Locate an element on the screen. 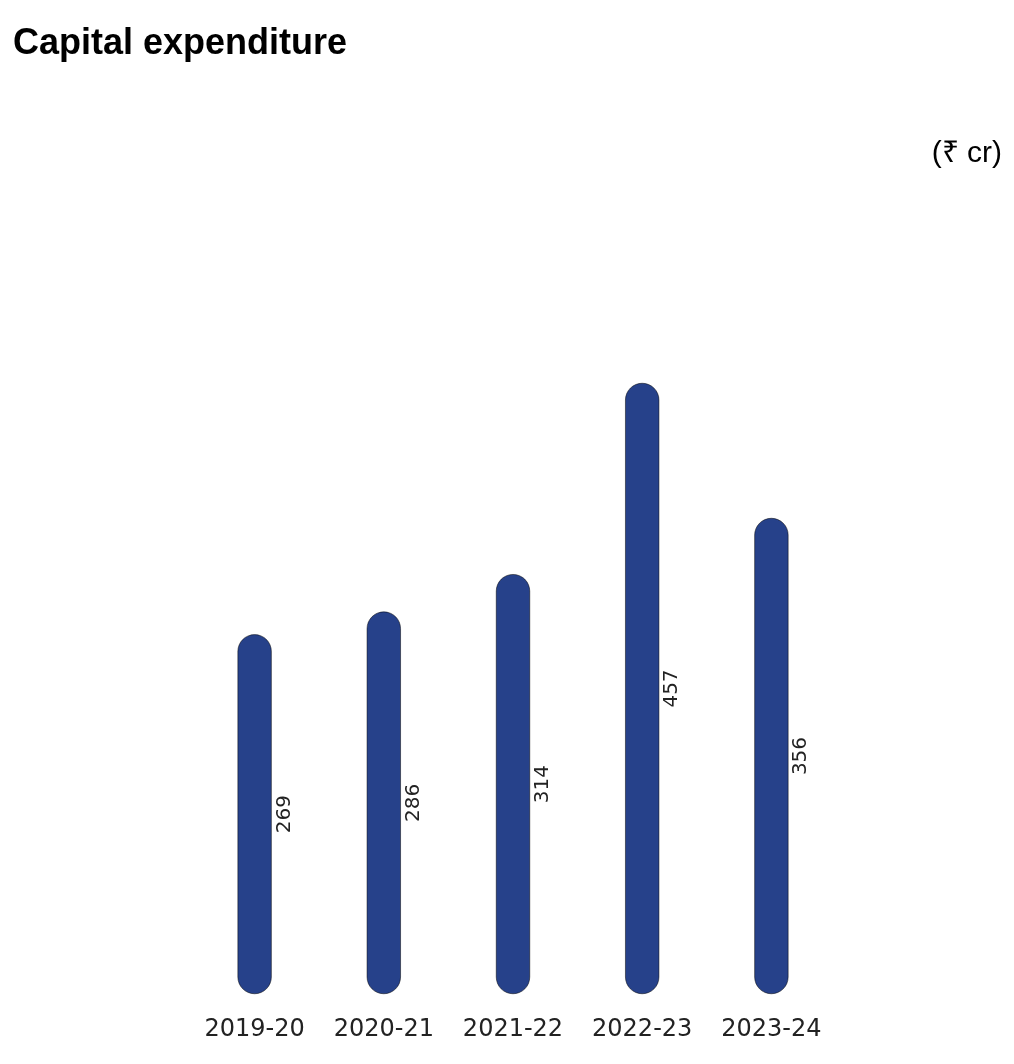 This screenshot has width=1014, height=1064. x-tick-label: 2021-22 is located at coordinates (513, 1028).